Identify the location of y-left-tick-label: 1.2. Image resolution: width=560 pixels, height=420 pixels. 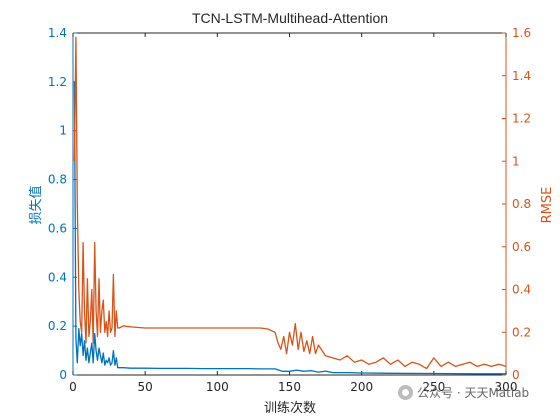
(57, 82).